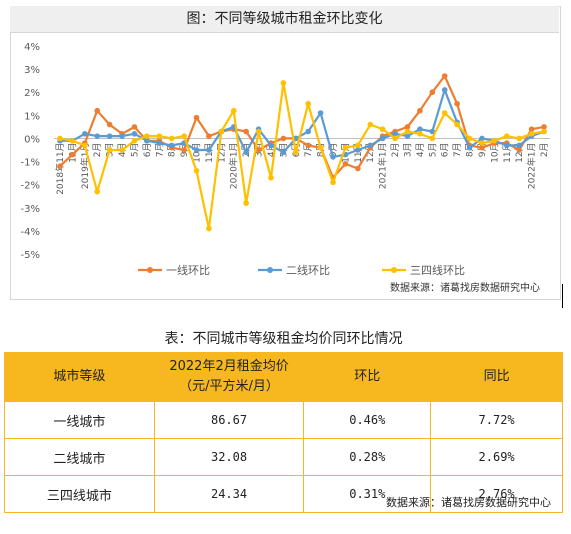 The height and width of the screenshot is (534, 571). I want to click on table-header-row: 城市等级 2022年2月租金均价 （元/平方米/月） 环比 同比, so click(283, 377).